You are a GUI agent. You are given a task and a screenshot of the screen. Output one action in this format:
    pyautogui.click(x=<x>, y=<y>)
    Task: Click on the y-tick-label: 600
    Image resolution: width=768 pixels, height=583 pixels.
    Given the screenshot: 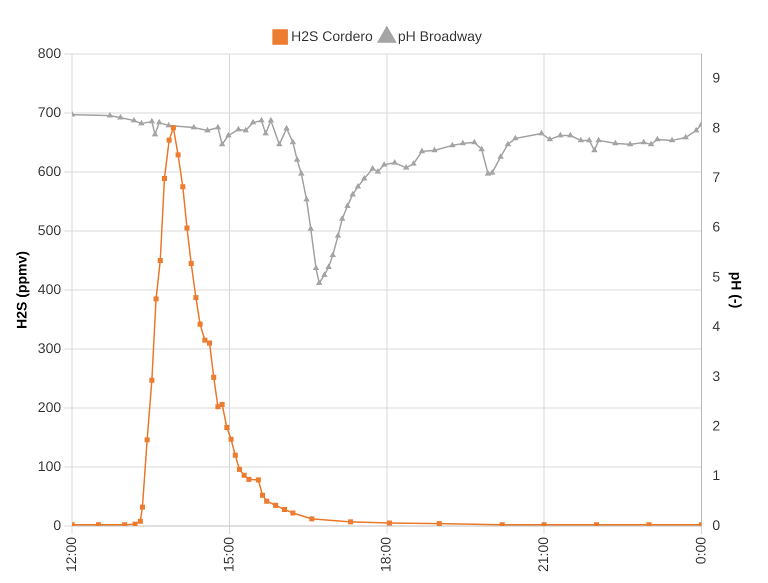 What is the action you would take?
    pyautogui.click(x=50, y=170)
    